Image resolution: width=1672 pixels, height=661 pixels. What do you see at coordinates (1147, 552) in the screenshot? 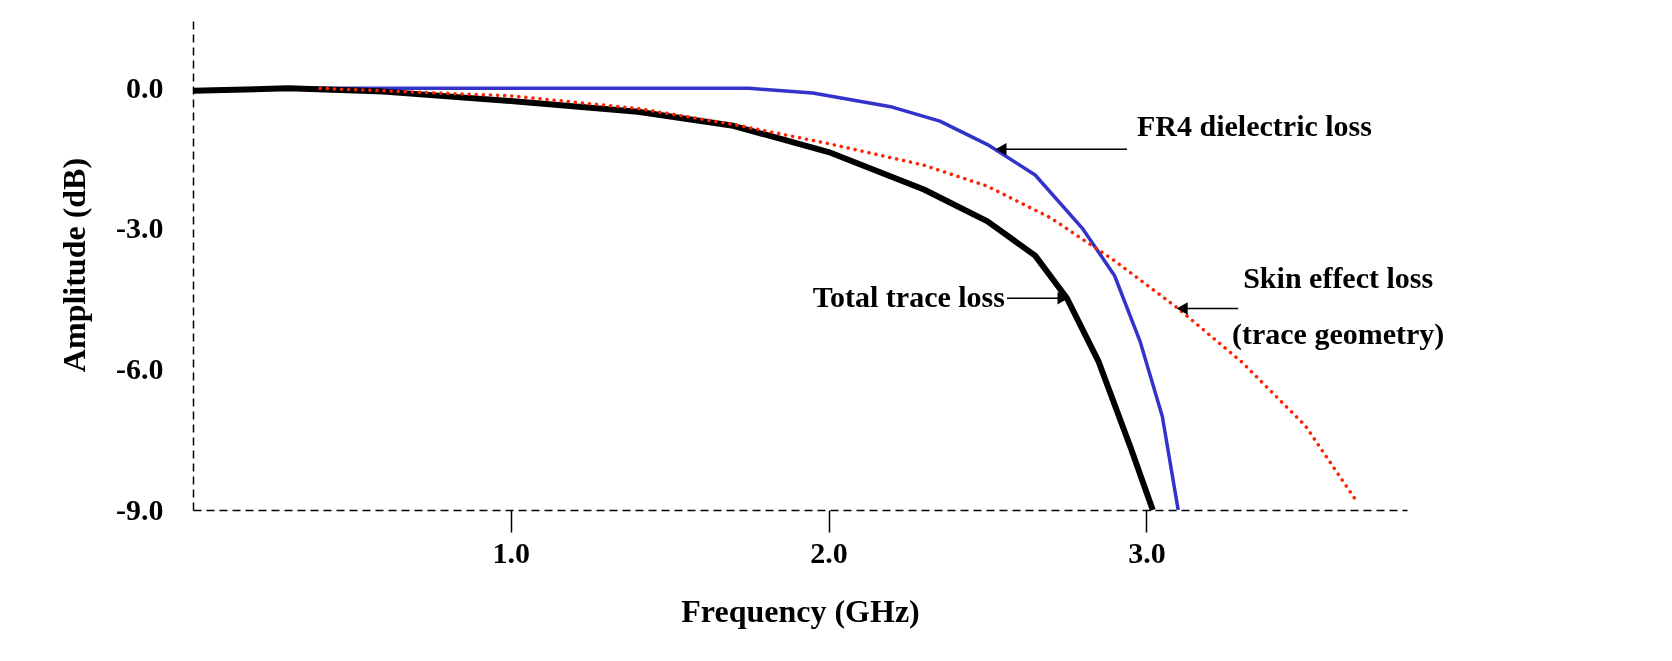
I see `x-tick-label: 3.0` at bounding box center [1147, 552].